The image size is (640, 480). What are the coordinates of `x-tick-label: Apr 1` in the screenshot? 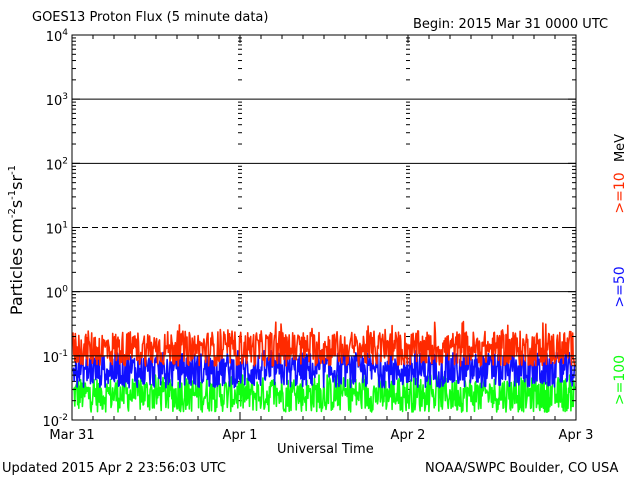 It's located at (240, 435).